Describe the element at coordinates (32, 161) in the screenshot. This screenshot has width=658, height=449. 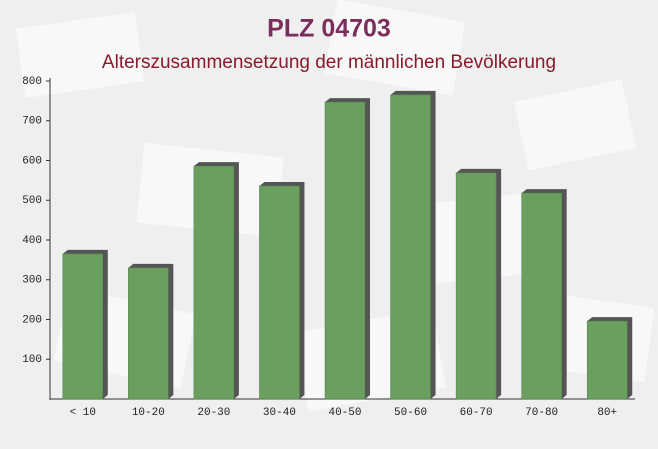
I see `y-tick-label: 600` at that location.